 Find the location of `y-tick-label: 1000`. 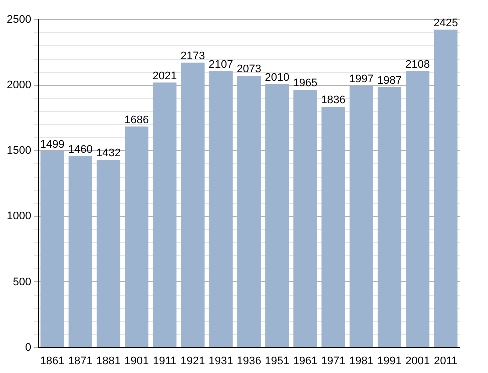

y-tick-label: 1000 is located at coordinates (19, 216).